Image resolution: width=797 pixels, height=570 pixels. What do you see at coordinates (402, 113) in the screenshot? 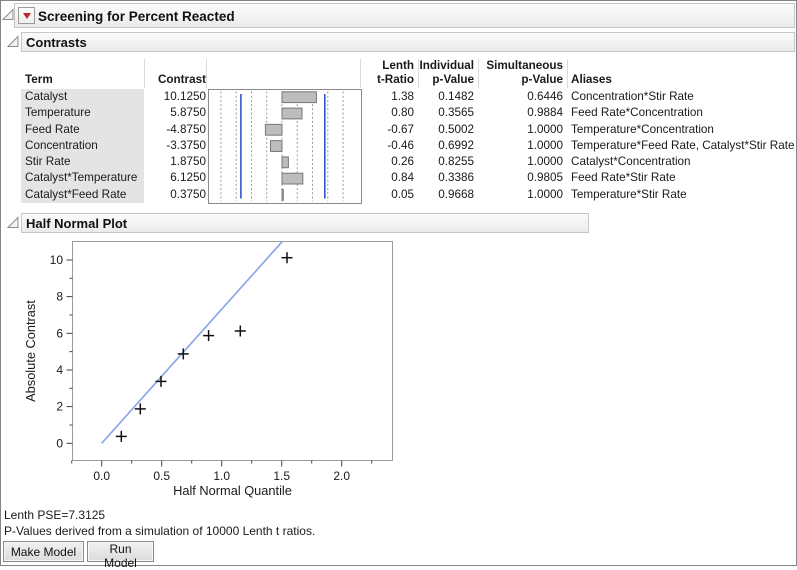
I see `t-ratio-cell: 0.80` at bounding box center [402, 113].